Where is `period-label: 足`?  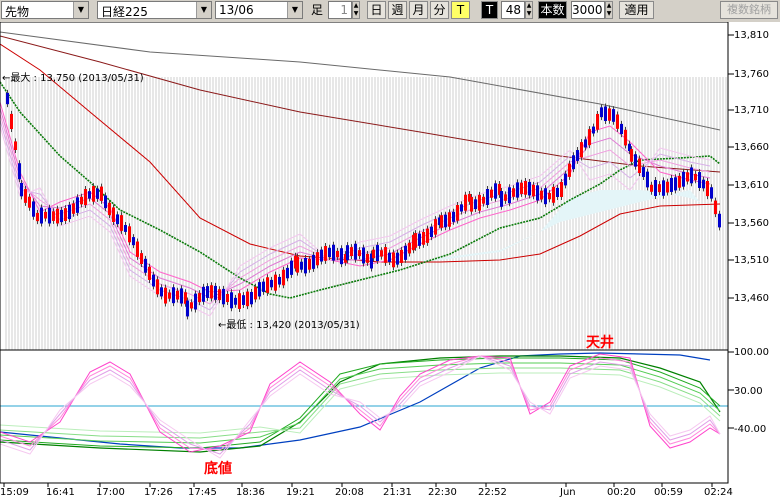
period-label: 足 is located at coordinates (317, 10).